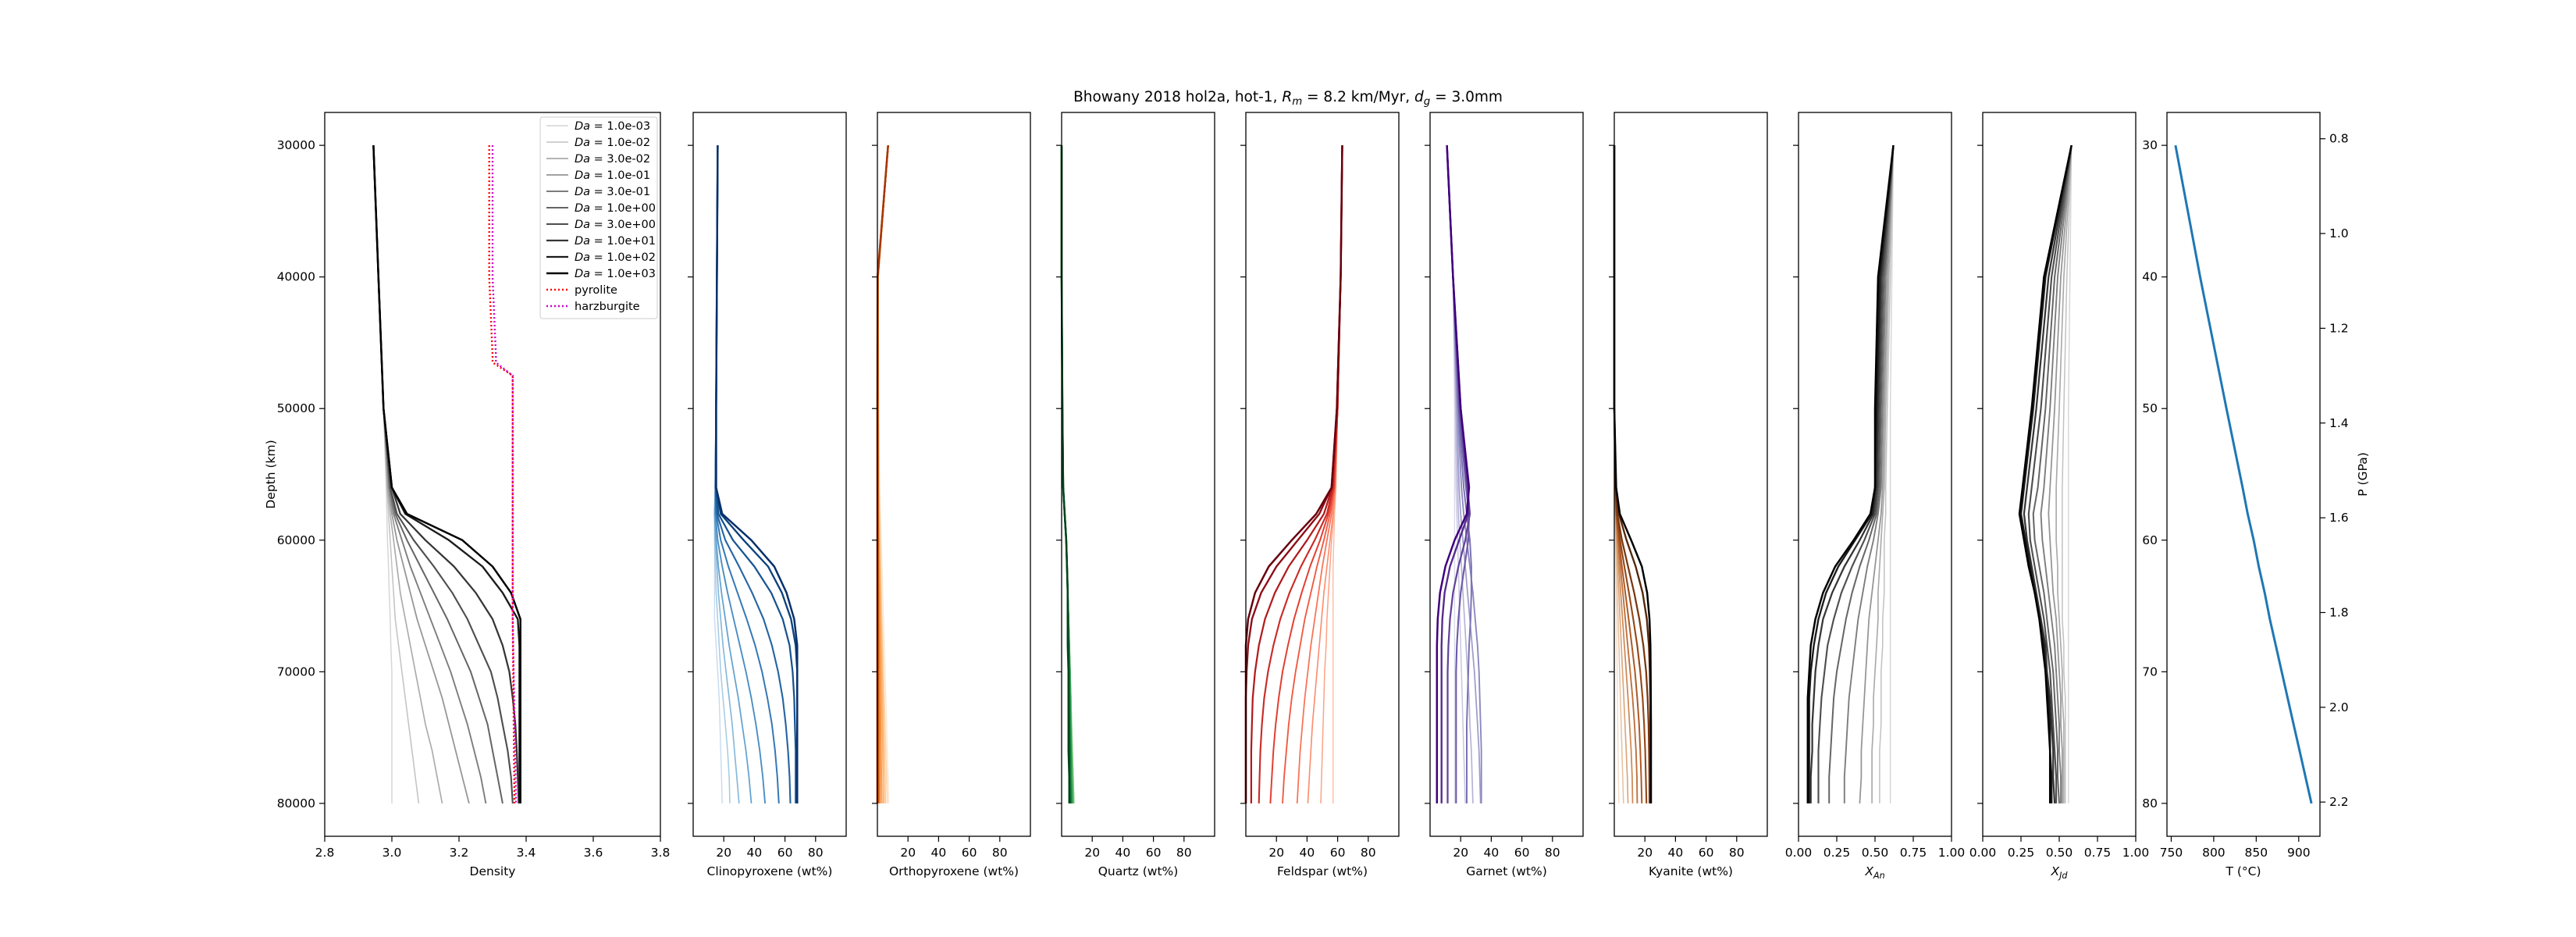  I want to click on x_jd-x-tick-label: 0.50, so click(2059, 853).